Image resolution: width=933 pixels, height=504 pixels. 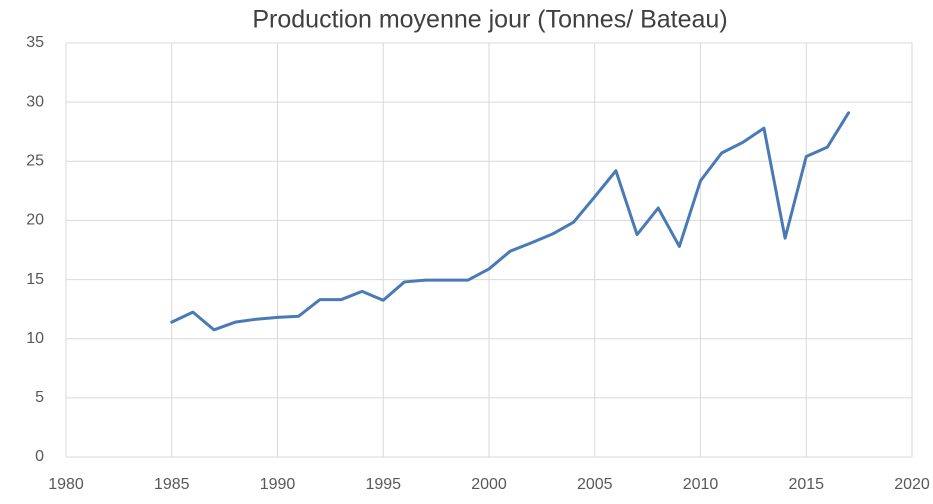 I want to click on x-tick-label: 2000, so click(x=489, y=484).